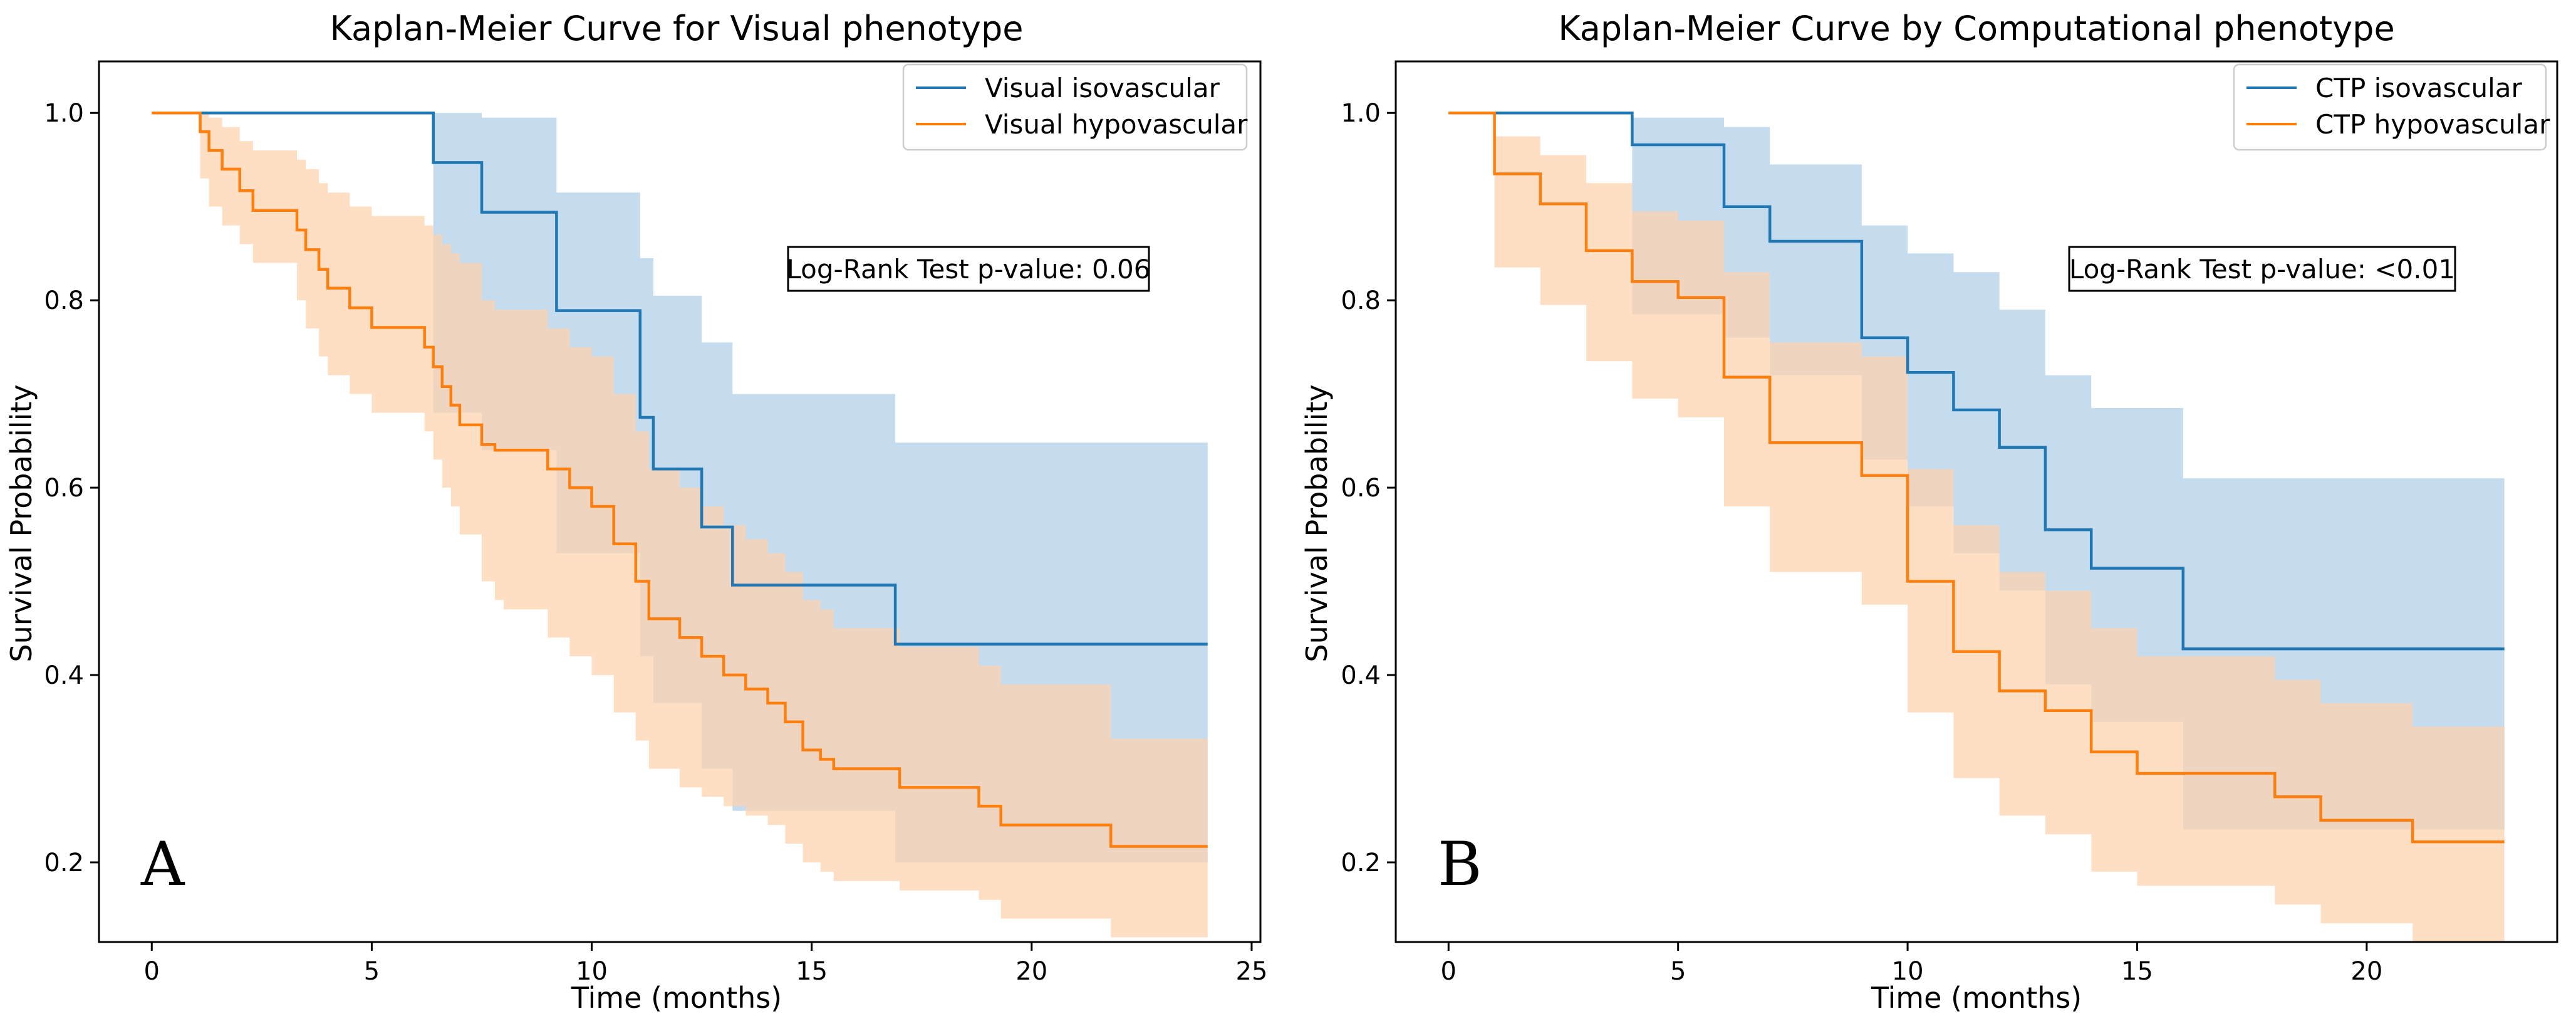 This screenshot has width=2576, height=1026. I want to click on legend: Visual isovascular Visual hypovascular, so click(1075, 107).